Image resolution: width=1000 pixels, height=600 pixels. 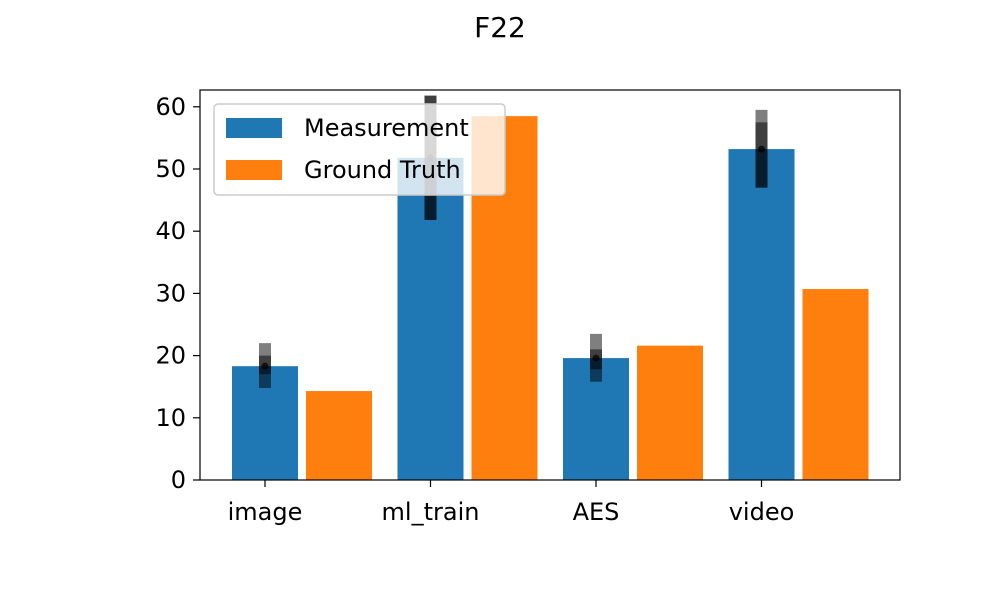 I want to click on legend-swatch-ground-truth, so click(x=254, y=170).